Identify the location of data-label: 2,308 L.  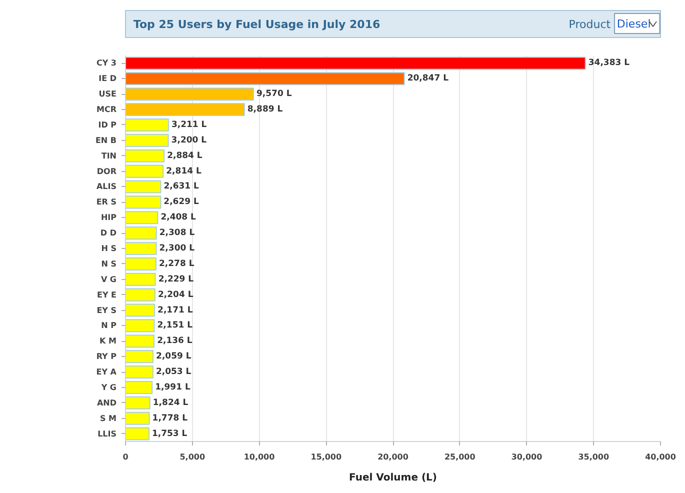
(177, 233).